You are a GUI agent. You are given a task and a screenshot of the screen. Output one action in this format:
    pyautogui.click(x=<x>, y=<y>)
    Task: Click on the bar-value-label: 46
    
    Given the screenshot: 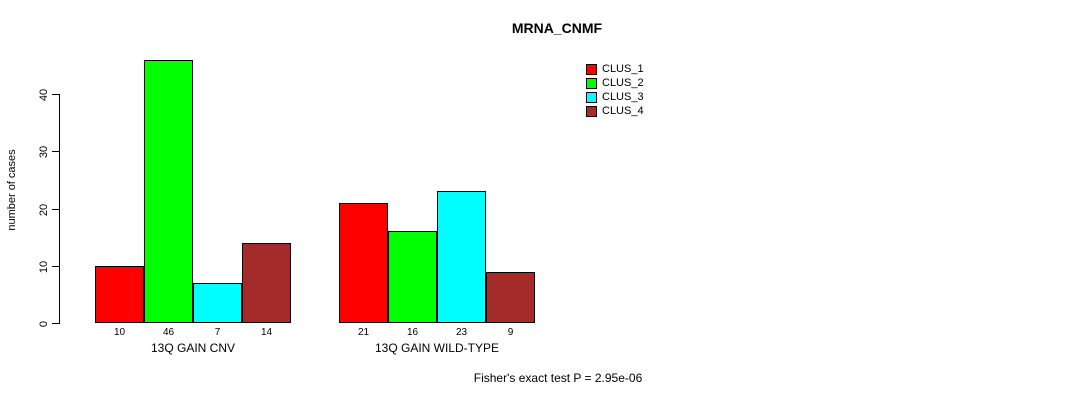 What is the action you would take?
    pyautogui.click(x=168, y=332)
    